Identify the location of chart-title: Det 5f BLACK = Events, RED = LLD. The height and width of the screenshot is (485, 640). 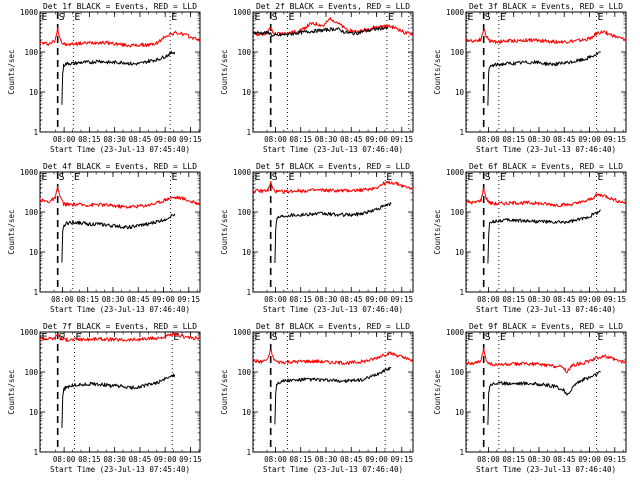
(333, 166).